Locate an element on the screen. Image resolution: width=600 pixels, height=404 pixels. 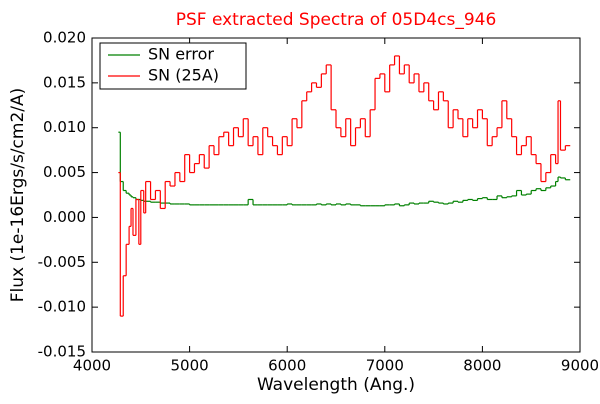
x-axis-label: Wavelength (Ang.) is located at coordinates (336, 385).